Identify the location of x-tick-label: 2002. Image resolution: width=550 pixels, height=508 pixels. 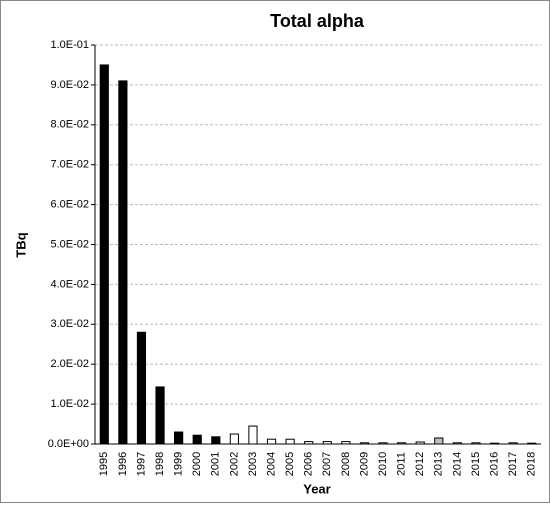
(234, 464).